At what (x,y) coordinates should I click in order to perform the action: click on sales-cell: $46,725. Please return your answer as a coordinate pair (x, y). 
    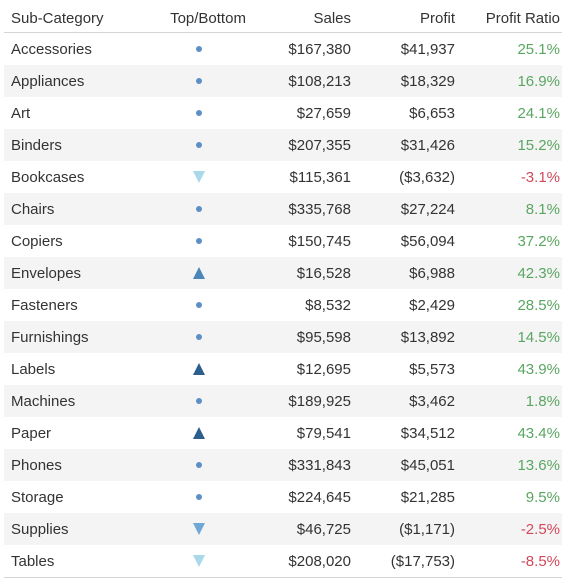
    Looking at the image, I should click on (323, 529).